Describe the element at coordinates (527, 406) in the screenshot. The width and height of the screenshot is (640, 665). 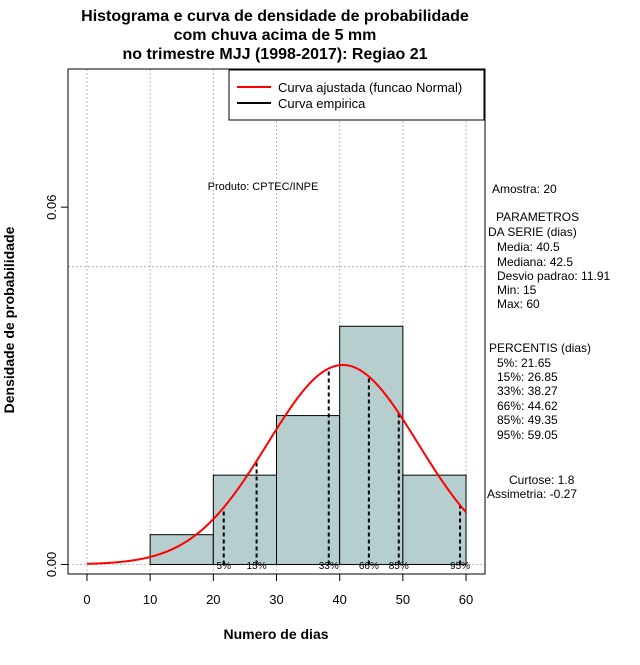
I see `pct-66: 66%: 44.62` at that location.